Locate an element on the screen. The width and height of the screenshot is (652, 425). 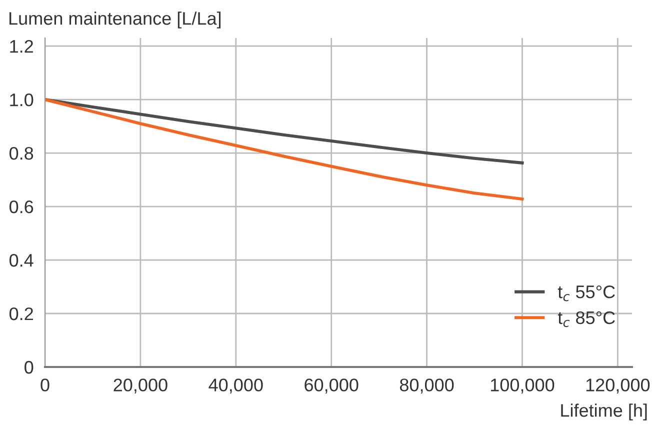
x-tick-label: 40,000 is located at coordinates (235, 386).